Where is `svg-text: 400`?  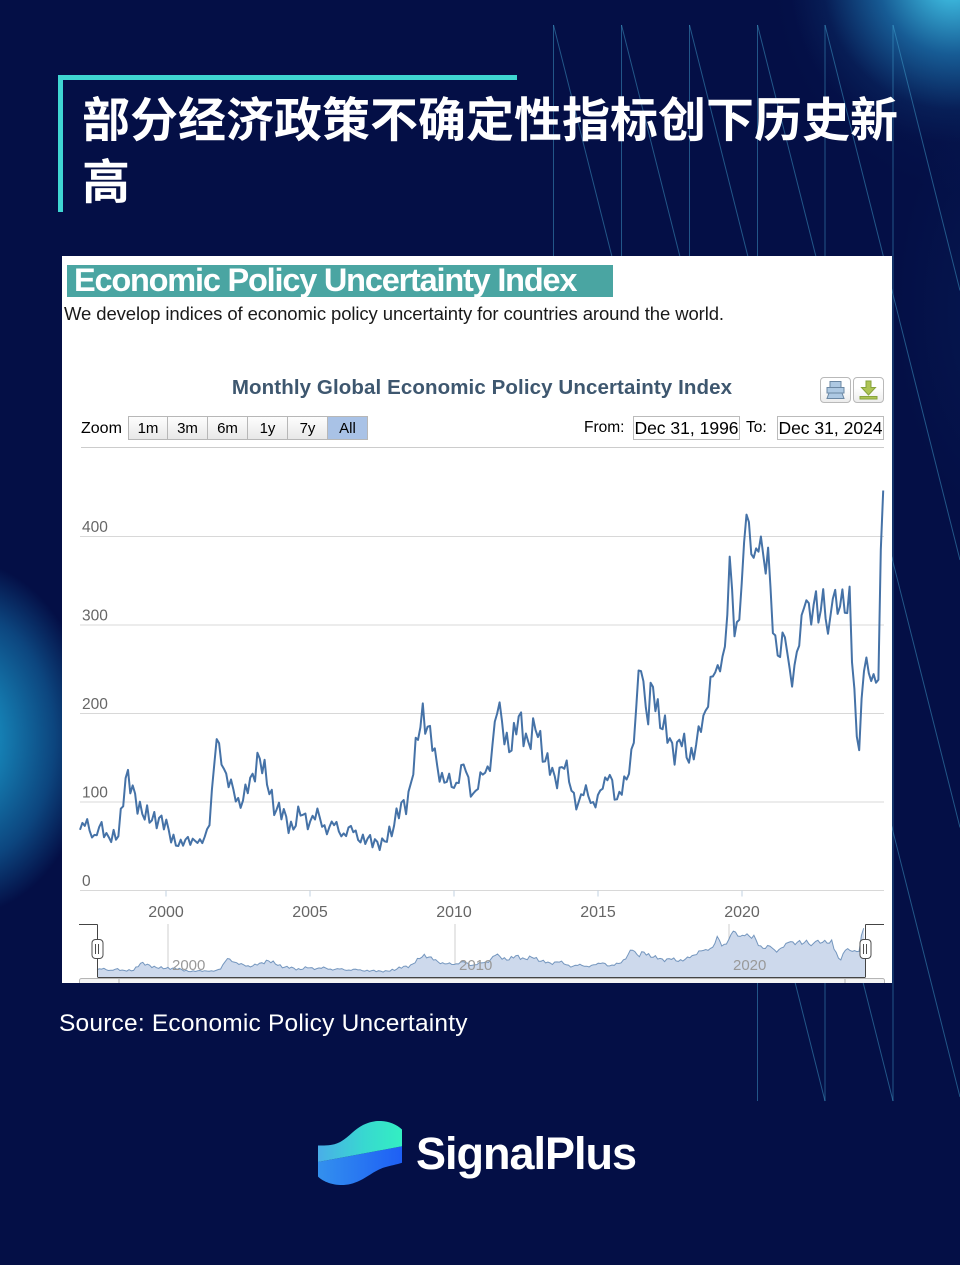
svg-text: 400 is located at coordinates (95, 527).